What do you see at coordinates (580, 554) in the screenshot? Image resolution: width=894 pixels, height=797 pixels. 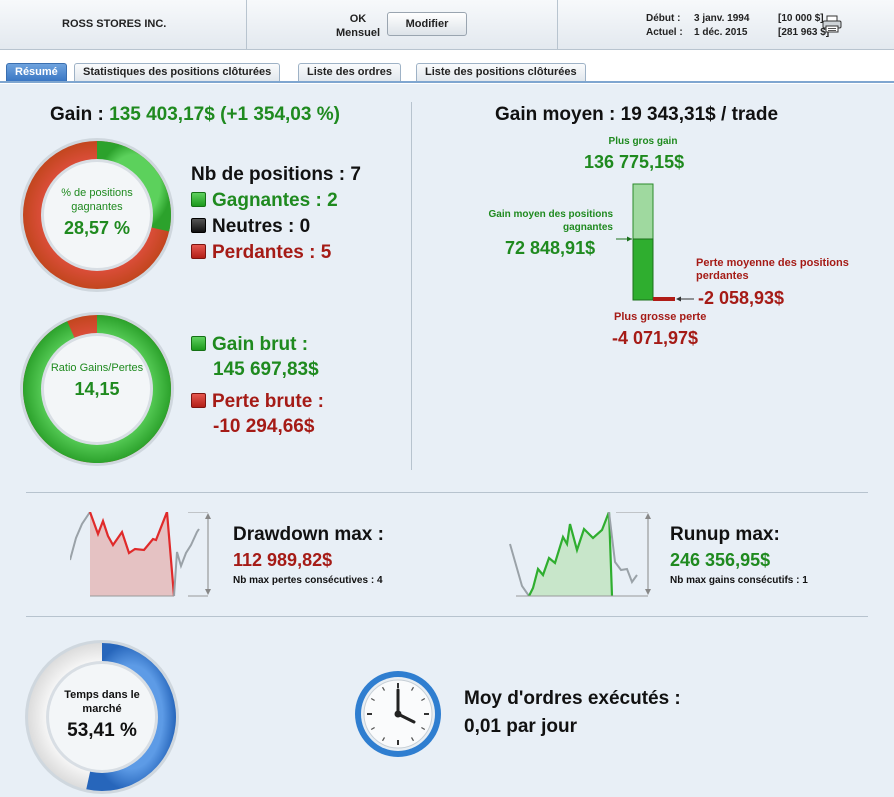 I see `runup-chart-icon` at bounding box center [580, 554].